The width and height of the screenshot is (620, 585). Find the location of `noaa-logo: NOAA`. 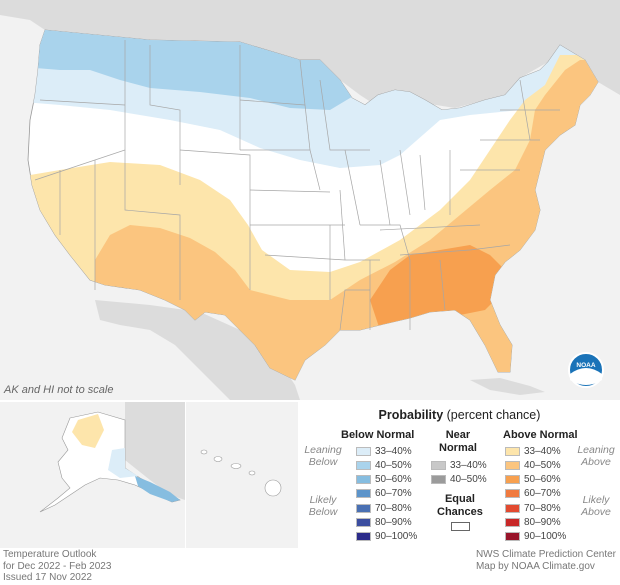

noaa-logo: NOAA is located at coordinates (586, 370).